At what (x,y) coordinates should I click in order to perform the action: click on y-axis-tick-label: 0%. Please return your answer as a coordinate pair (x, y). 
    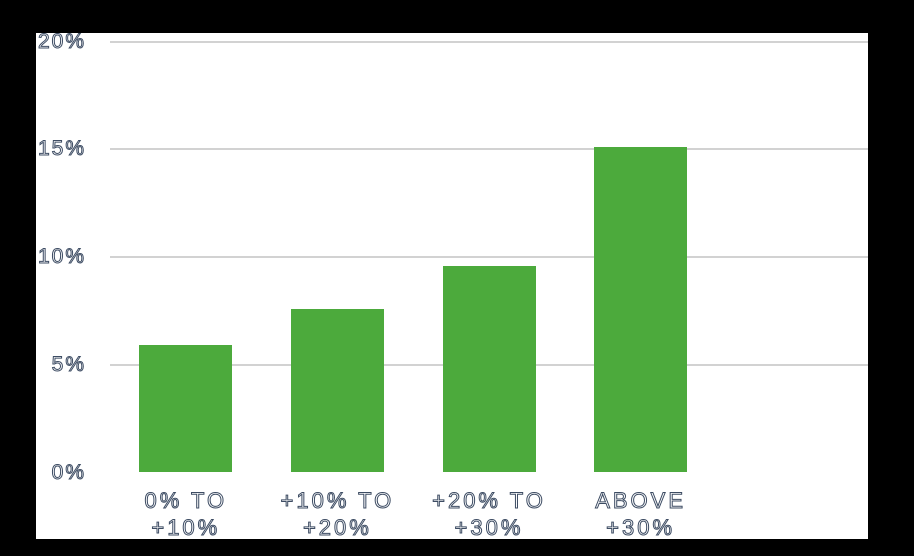
    Looking at the image, I should click on (68, 472).